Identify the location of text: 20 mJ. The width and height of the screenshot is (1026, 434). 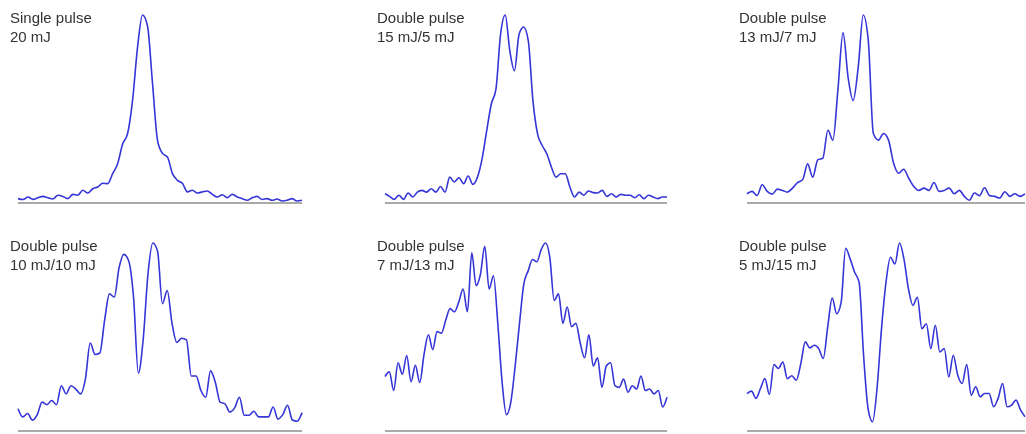
(30, 36).